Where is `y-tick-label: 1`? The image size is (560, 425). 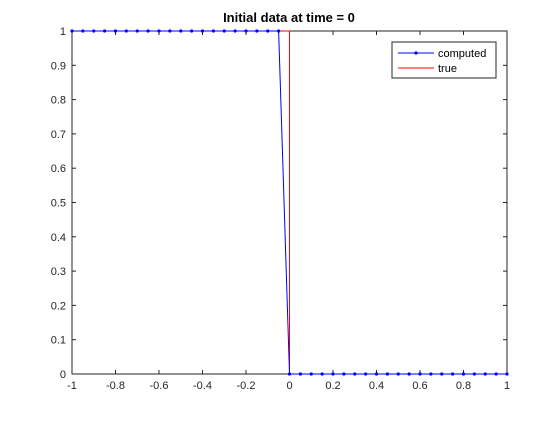 y-tick-label: 1 is located at coordinates (63, 32).